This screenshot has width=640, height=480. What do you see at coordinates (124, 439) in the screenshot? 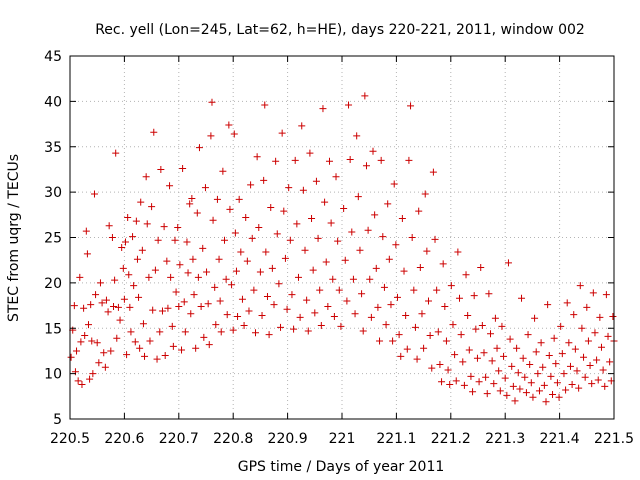
I see `x-tick-label: 220.6` at bounding box center [124, 439].